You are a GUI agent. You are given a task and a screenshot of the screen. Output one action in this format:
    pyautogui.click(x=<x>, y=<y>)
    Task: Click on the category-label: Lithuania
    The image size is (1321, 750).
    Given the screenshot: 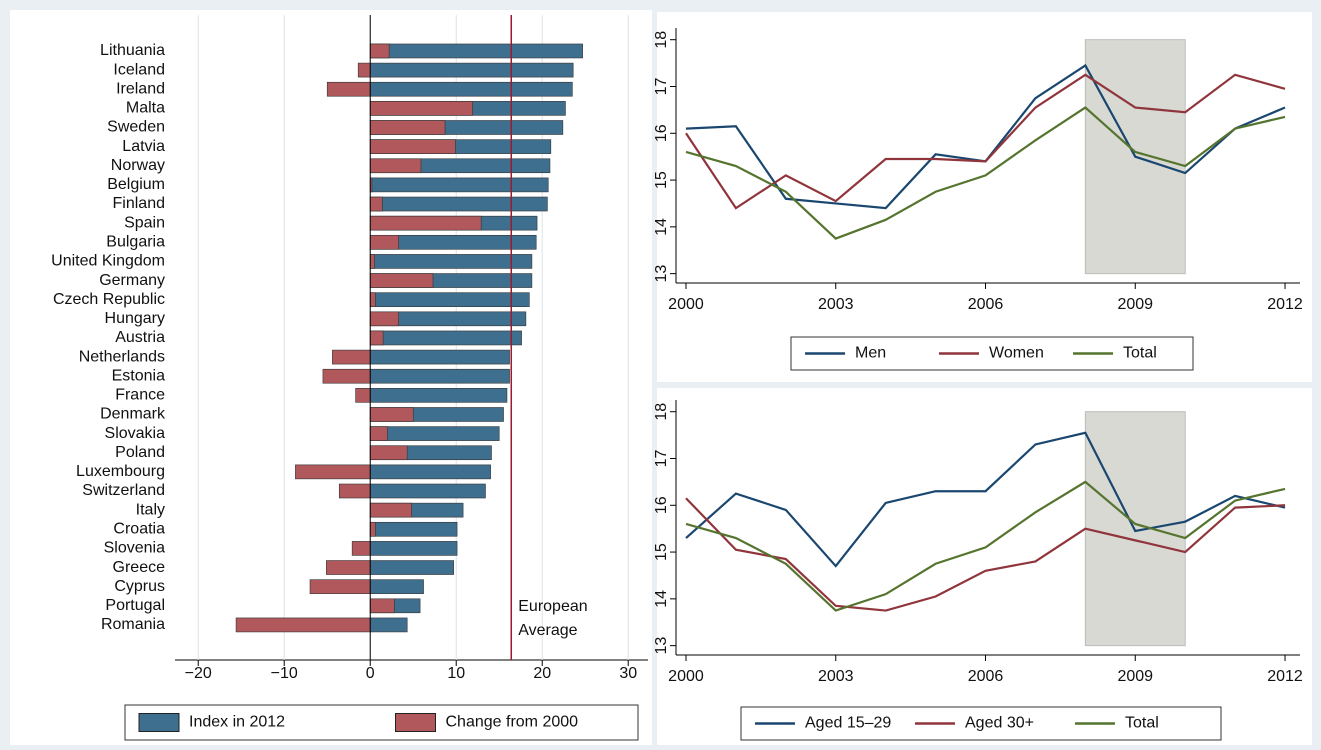 What is the action you would take?
    pyautogui.click(x=132, y=50)
    